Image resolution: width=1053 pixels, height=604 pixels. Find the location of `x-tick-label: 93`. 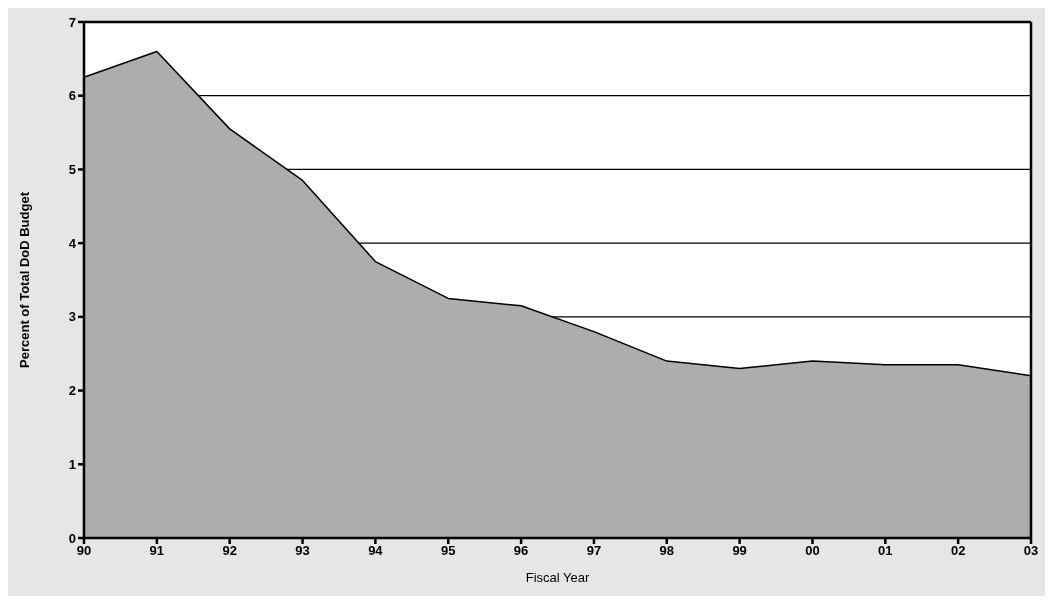

x-tick-label: 93 is located at coordinates (302, 551).